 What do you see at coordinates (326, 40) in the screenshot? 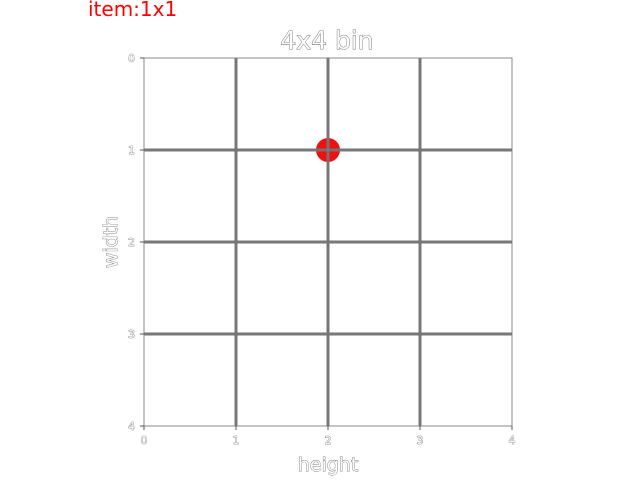
I see `bin-title: 4x4 bin` at bounding box center [326, 40].